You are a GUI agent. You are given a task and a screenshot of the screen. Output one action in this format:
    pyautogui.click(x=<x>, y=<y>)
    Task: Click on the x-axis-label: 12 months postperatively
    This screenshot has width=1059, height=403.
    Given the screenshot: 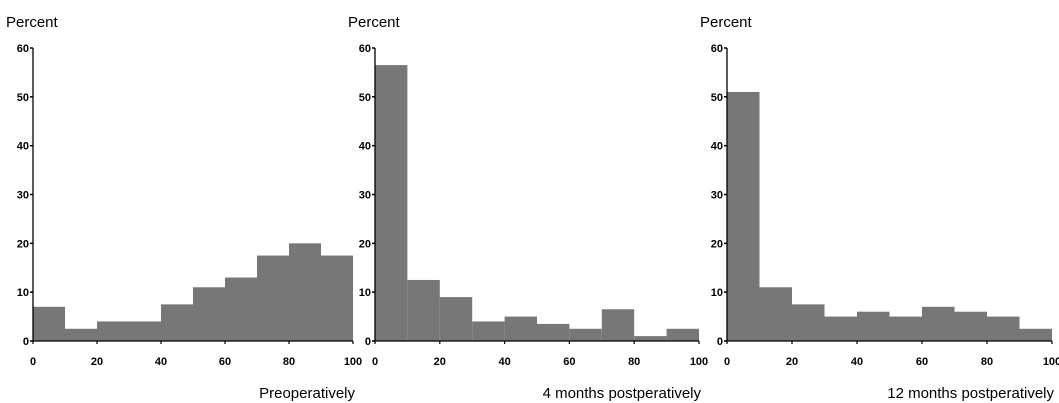 What is the action you would take?
    pyautogui.click(x=970, y=393)
    